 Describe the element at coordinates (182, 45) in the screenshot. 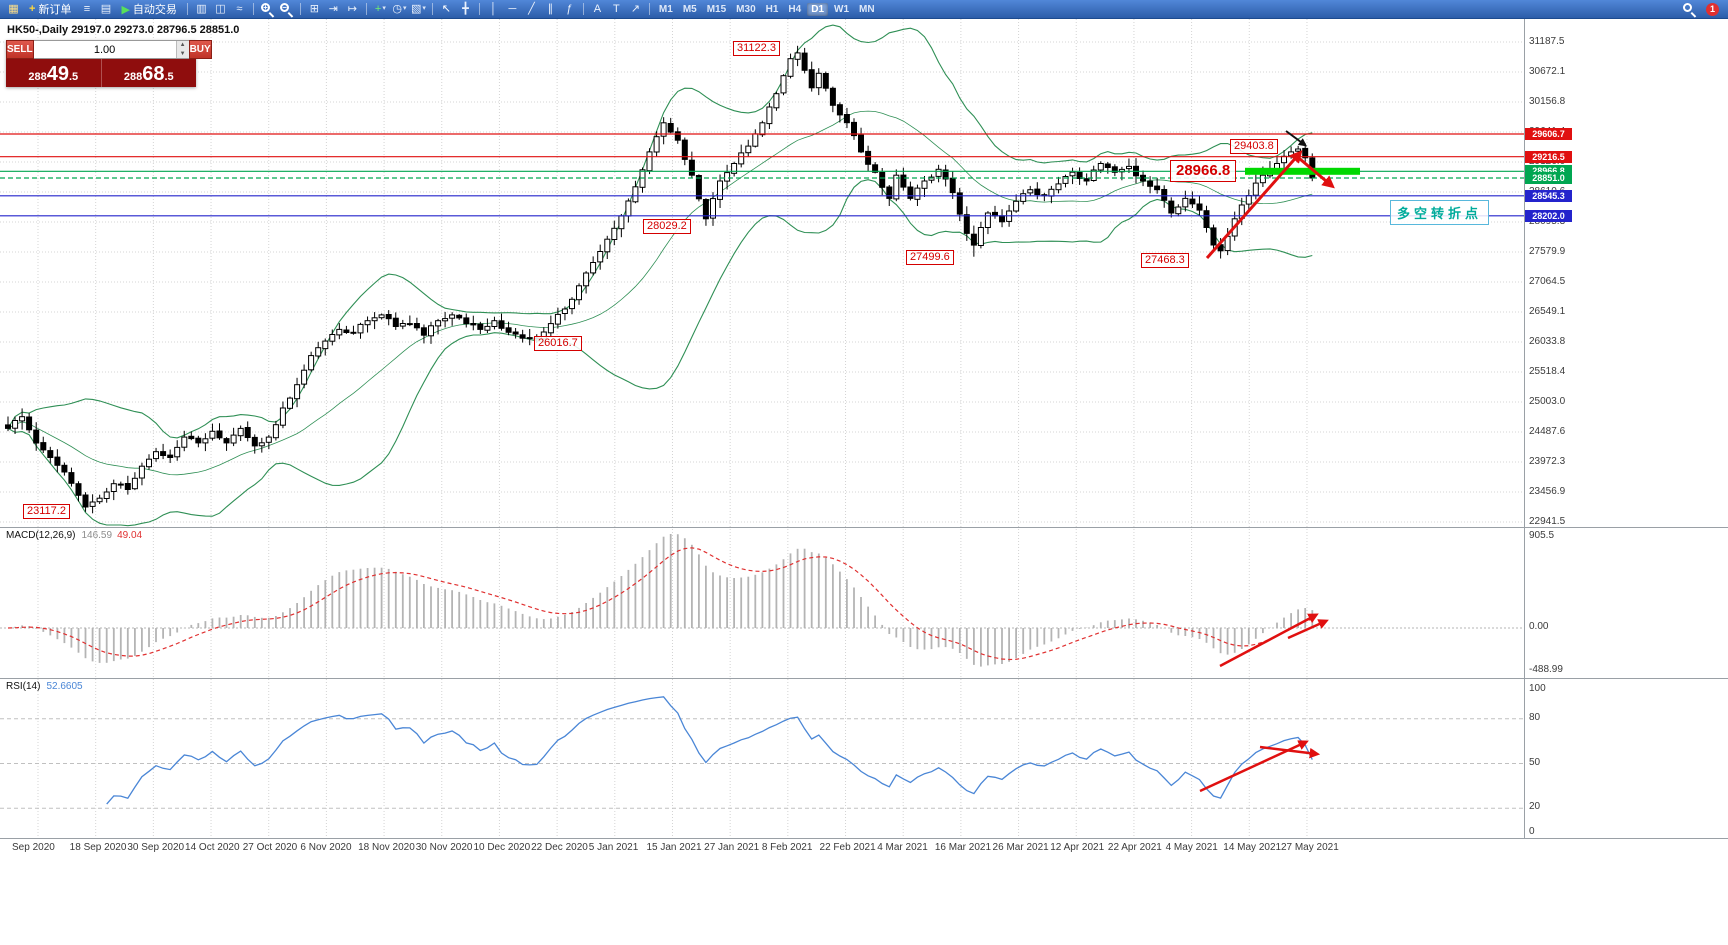

I see `volume-increase-button: ▲` at that location.